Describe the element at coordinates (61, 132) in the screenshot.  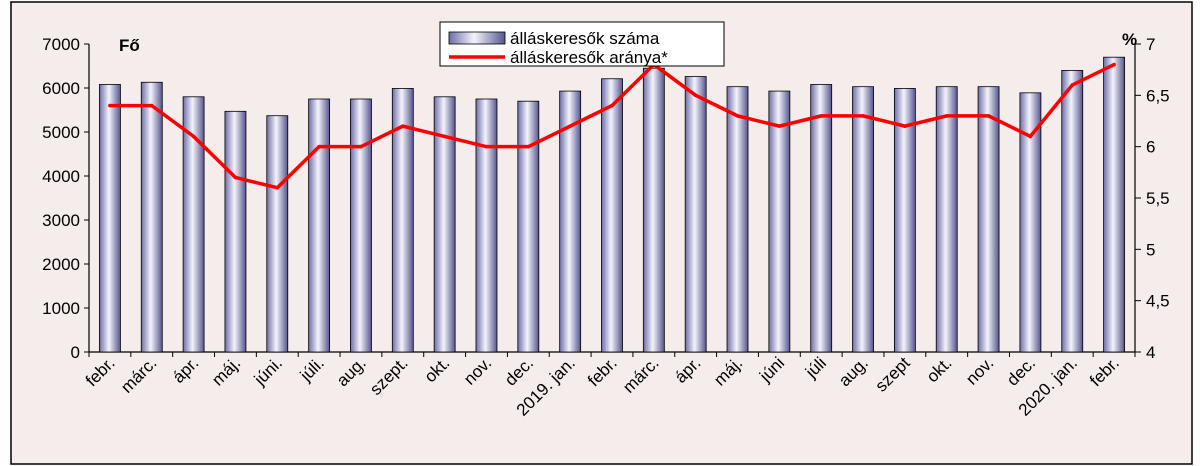
I see `left-tick-label: 5000` at that location.